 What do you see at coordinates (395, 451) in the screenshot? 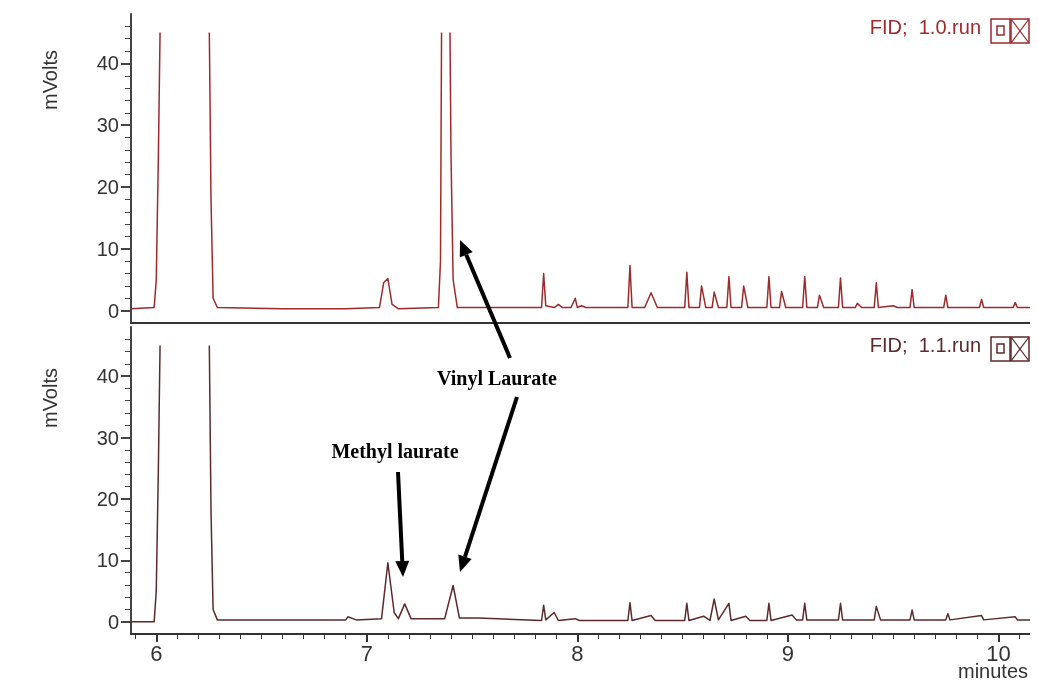
I see `annotation: Methyl laurate` at bounding box center [395, 451].